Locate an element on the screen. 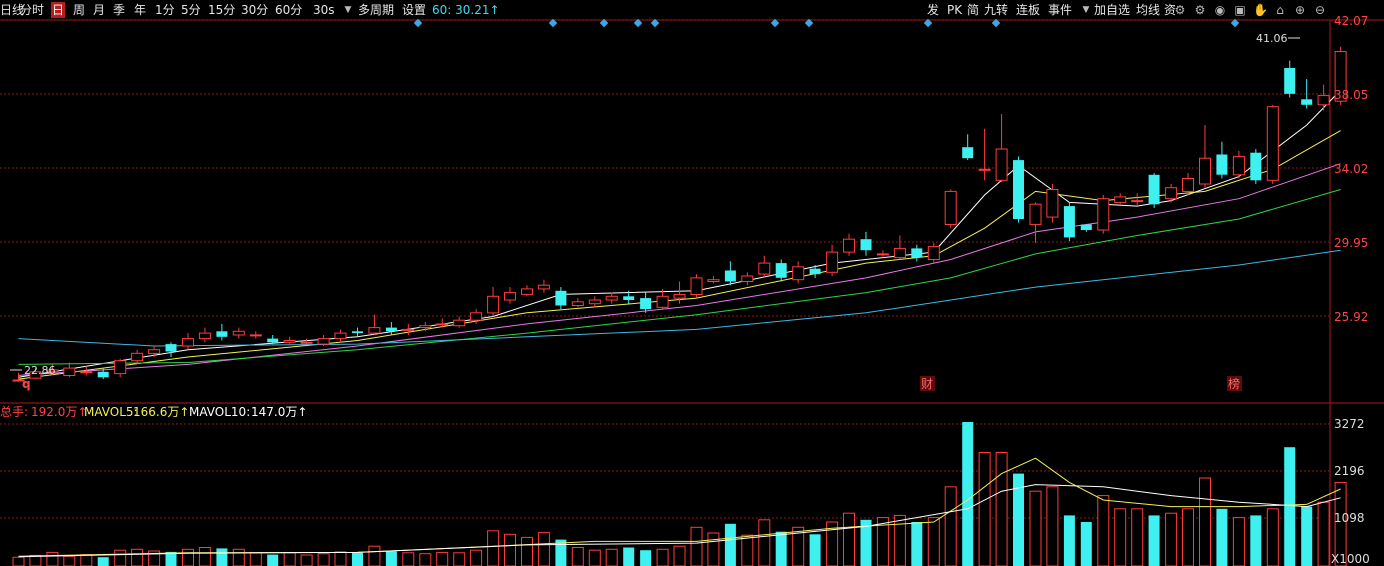  zoom-in-icon: ⊕ is located at coordinates (1300, 10).